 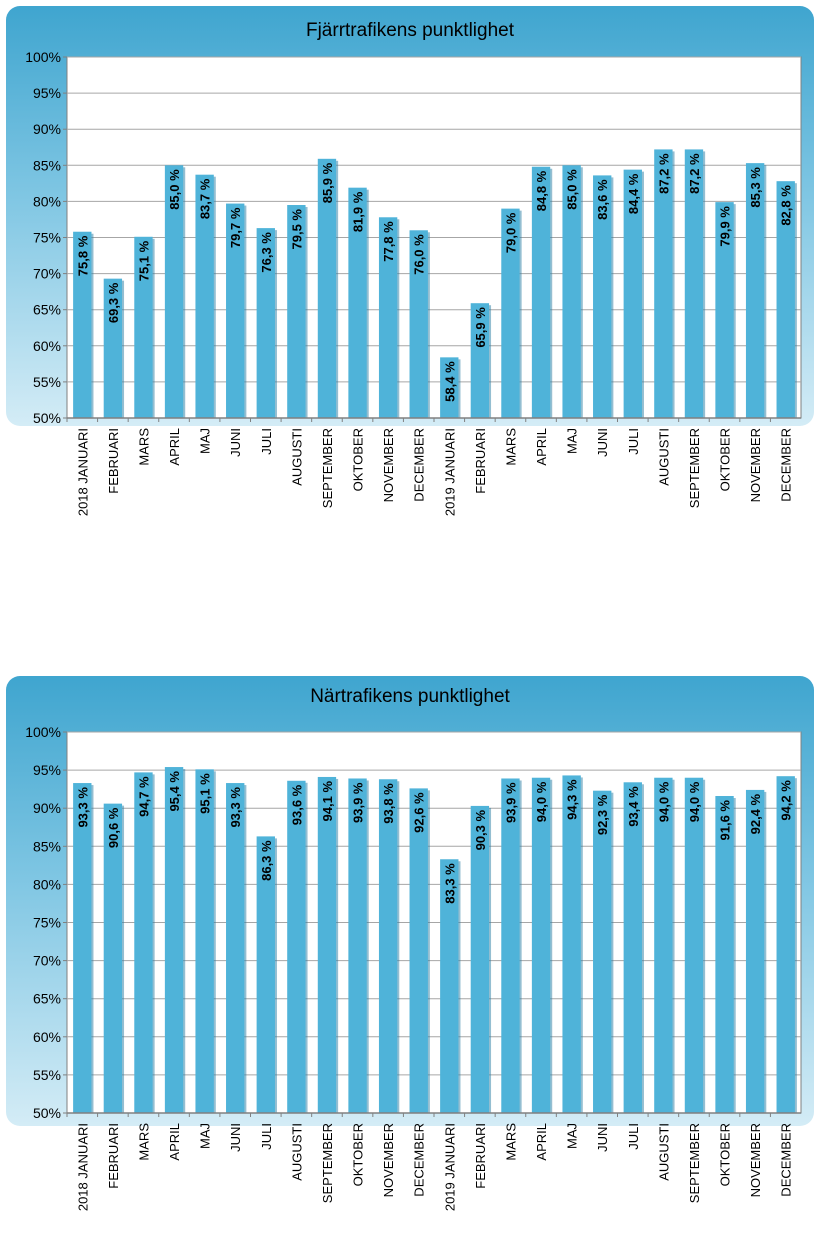 What do you see at coordinates (205, 793) in the screenshot?
I see `data-label: 95,1 %` at bounding box center [205, 793].